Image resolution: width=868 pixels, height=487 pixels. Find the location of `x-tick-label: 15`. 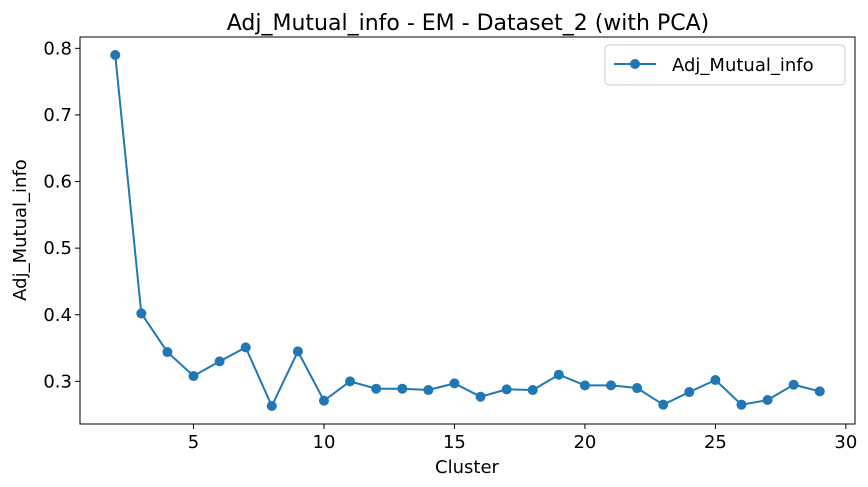

x-tick-label: 15 is located at coordinates (454, 442).